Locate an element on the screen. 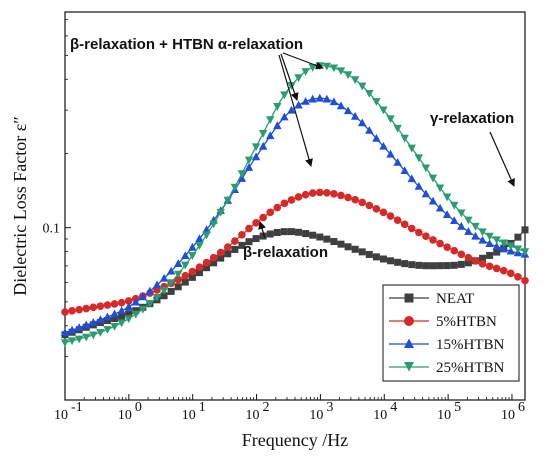  legend-marker-5htbn is located at coordinates (409, 321).